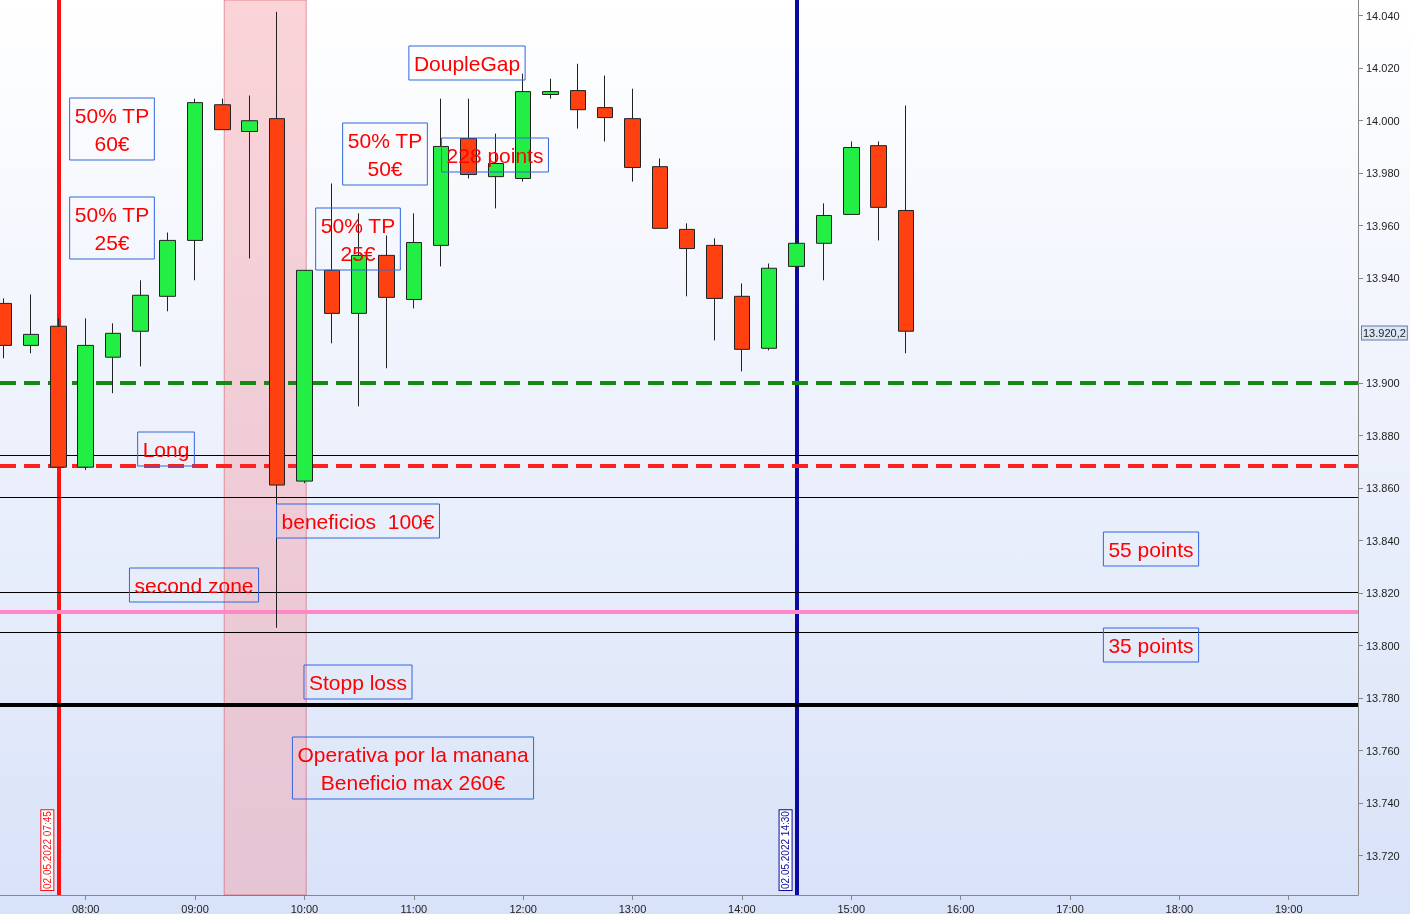  What do you see at coordinates (467, 63) in the screenshot?
I see `annotation: DoupleGap` at bounding box center [467, 63].